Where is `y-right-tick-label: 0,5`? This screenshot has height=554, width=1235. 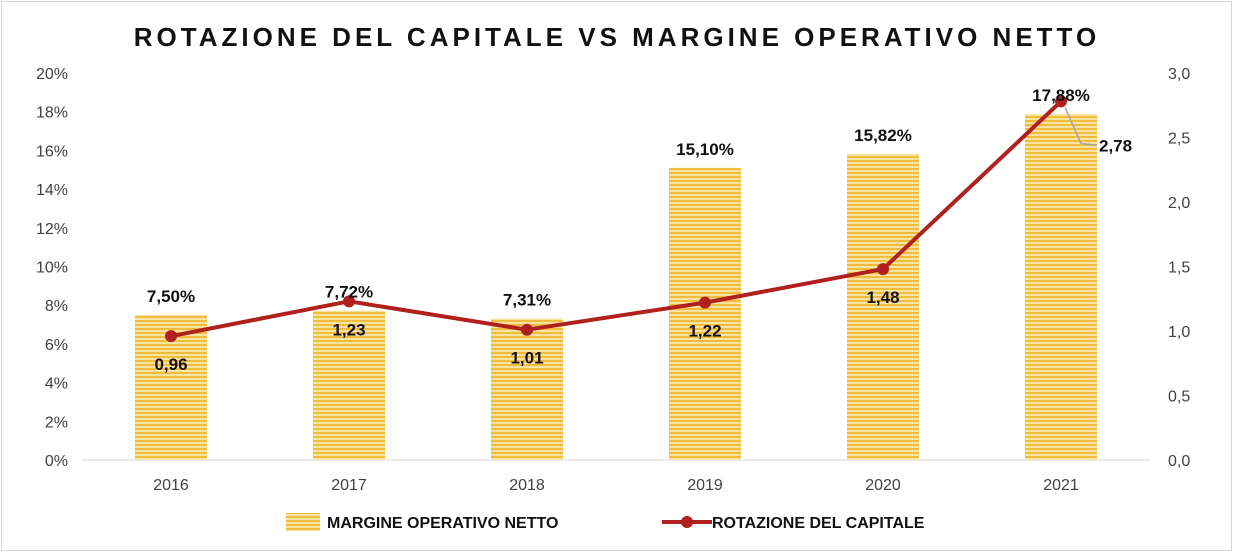
y-right-tick-label: 0,5 is located at coordinates (1179, 397).